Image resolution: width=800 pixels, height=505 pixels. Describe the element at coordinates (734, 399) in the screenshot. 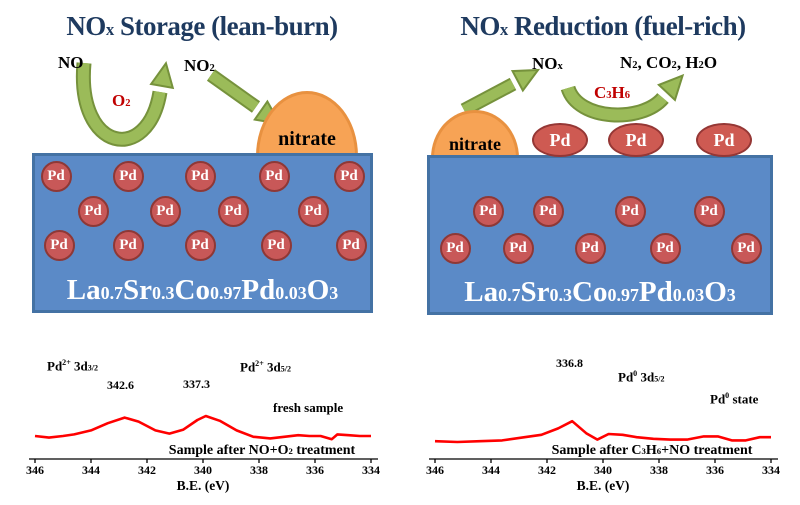

I see `spectrum-annotation: Pd0 state` at that location.